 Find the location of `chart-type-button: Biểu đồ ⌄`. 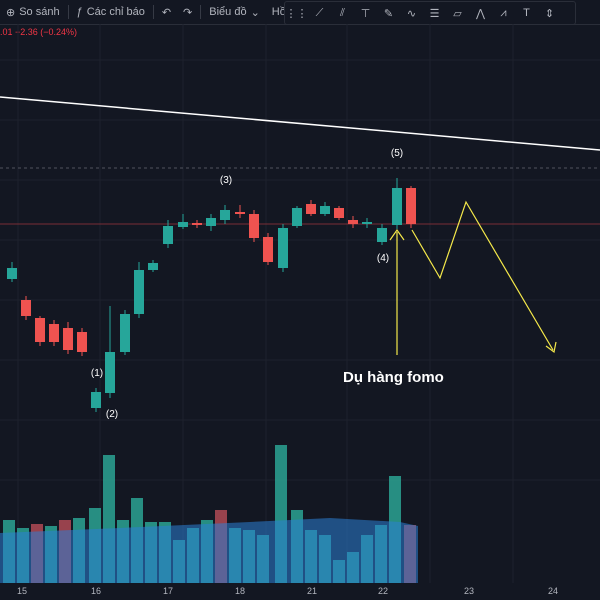

chart-type-button: Biểu đồ ⌄ is located at coordinates (234, 12).